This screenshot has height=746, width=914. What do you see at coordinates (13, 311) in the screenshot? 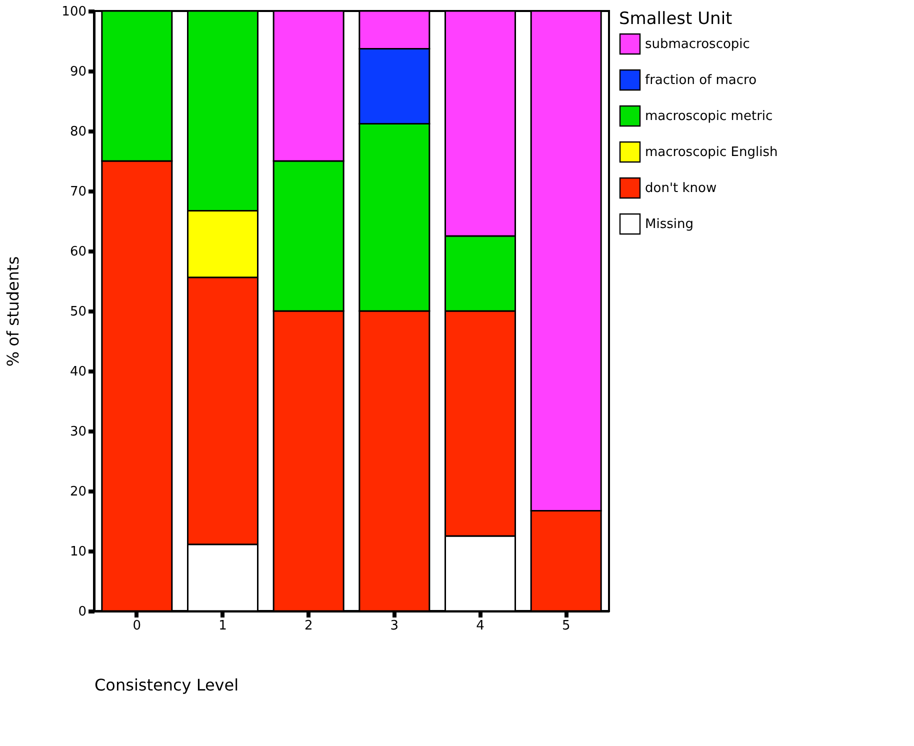
I see `y-axis-title: % of students` at bounding box center [13, 311].